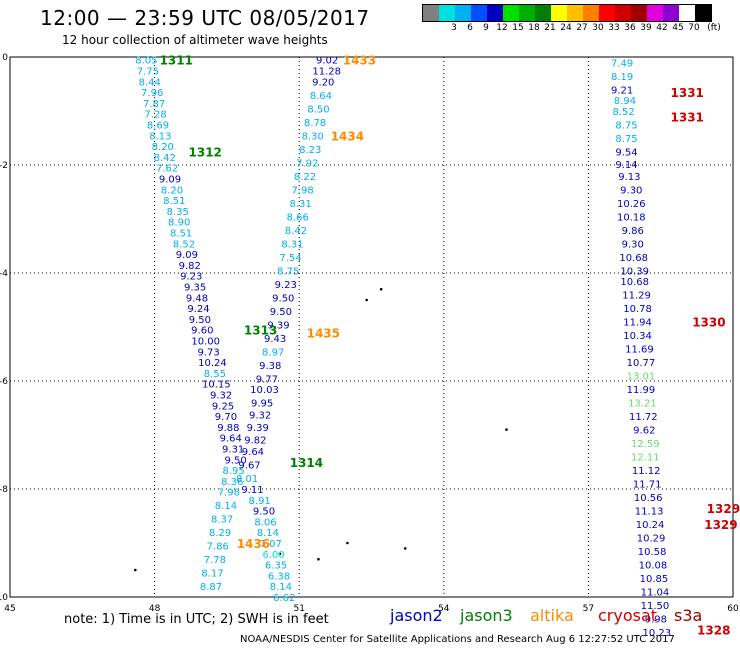  Describe the element at coordinates (502, 28) in the screenshot. I see `legend-label: 12` at that location.